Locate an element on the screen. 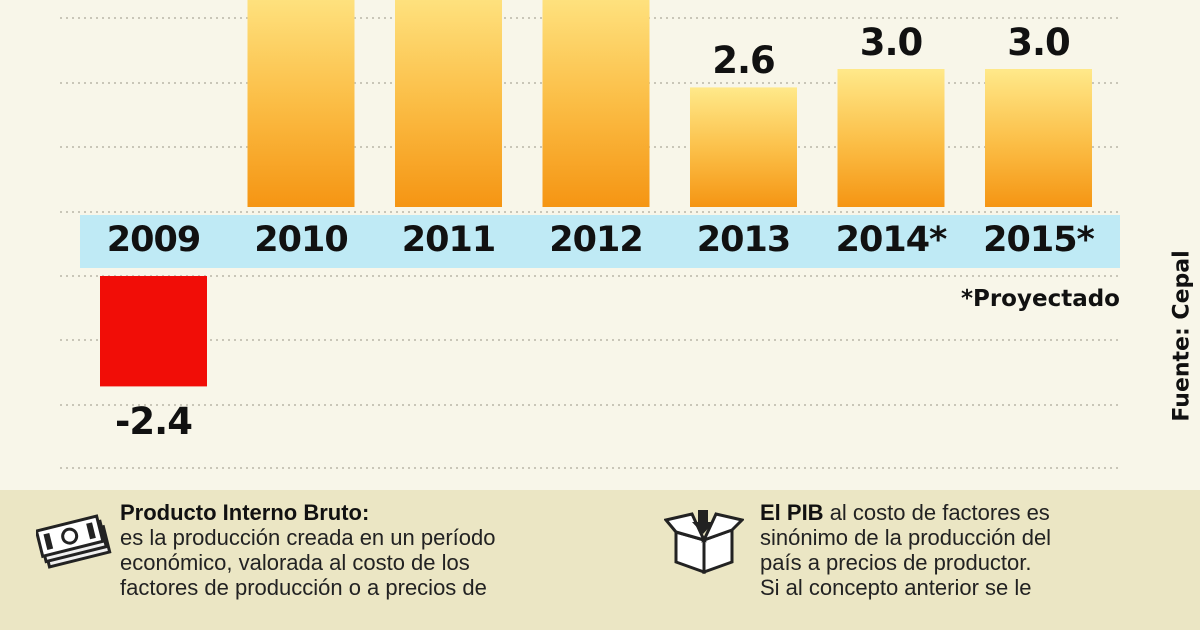  source-label: Fuente: Cepal is located at coordinates (1182, 336).